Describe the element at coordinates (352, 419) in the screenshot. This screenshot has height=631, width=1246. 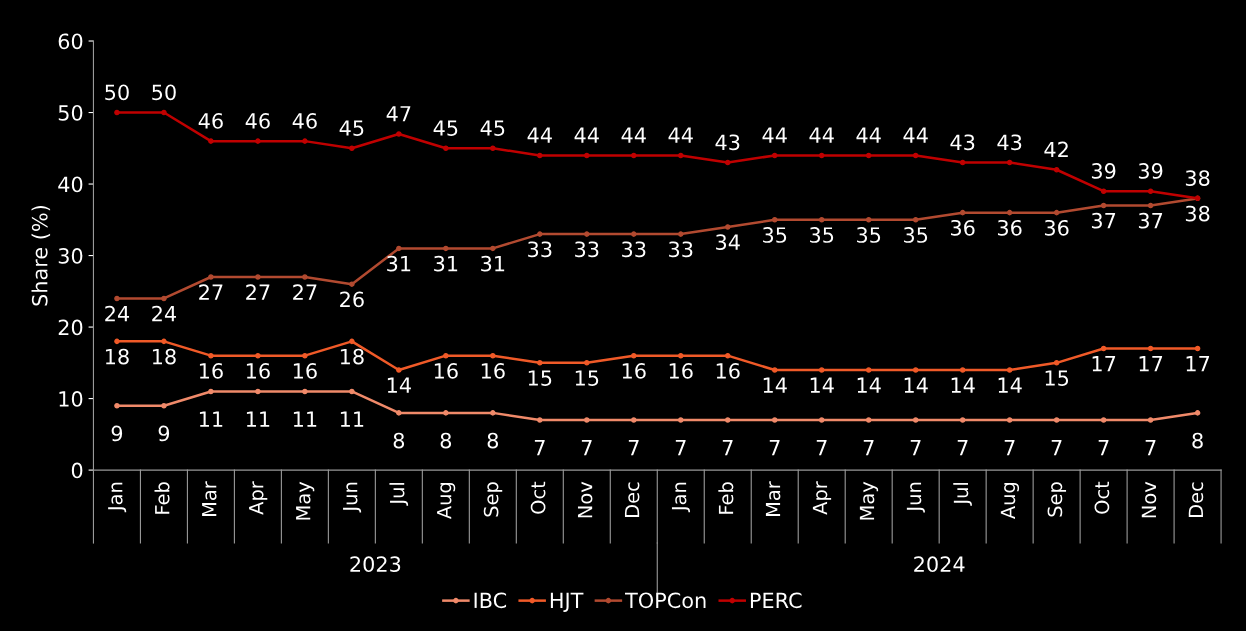
I see `data-label: 11` at that location.